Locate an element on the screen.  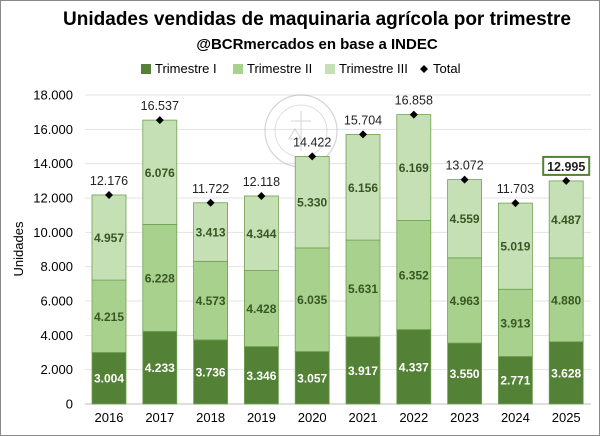
segment-value-label: 6.228 is located at coordinates (160, 278).